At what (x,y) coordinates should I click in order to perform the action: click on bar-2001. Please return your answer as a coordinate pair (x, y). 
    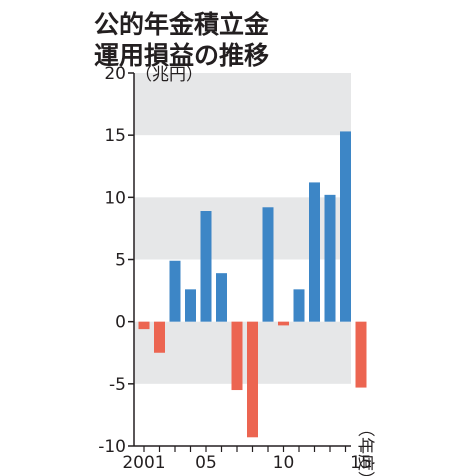
    Looking at the image, I should click on (144, 325).